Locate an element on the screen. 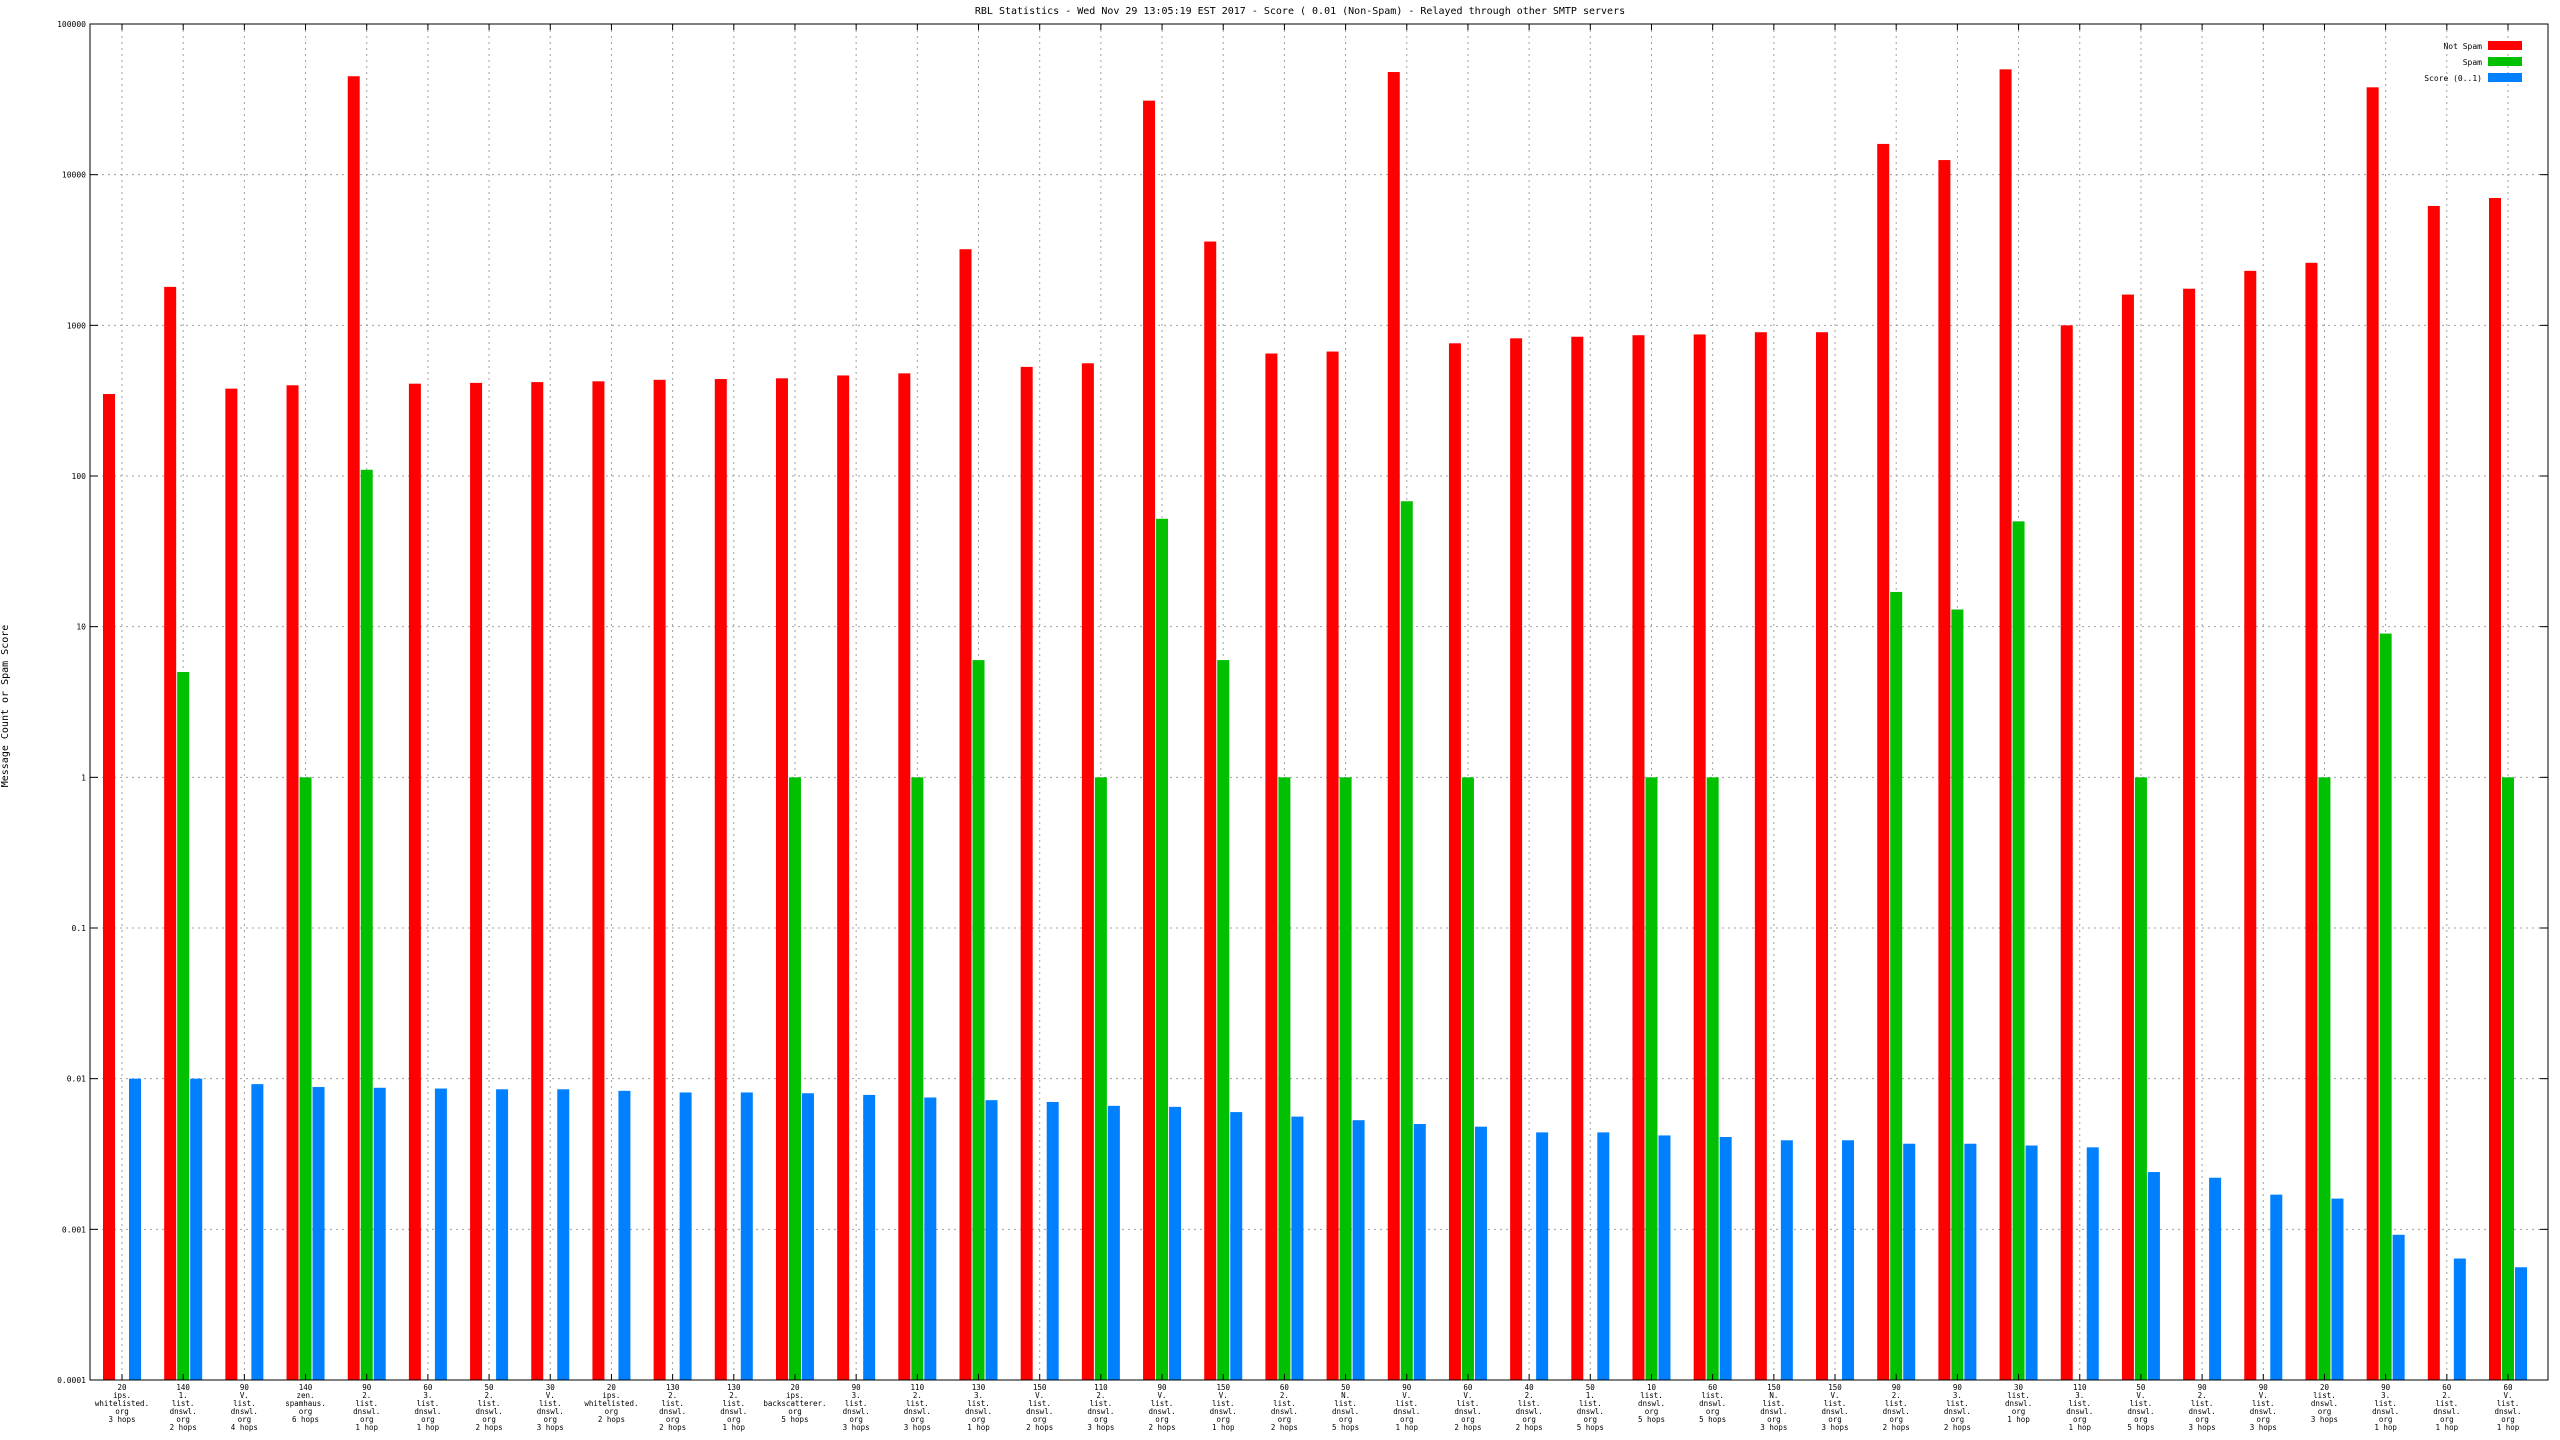  x-tick-label: 130 is located at coordinates (673, 1387).